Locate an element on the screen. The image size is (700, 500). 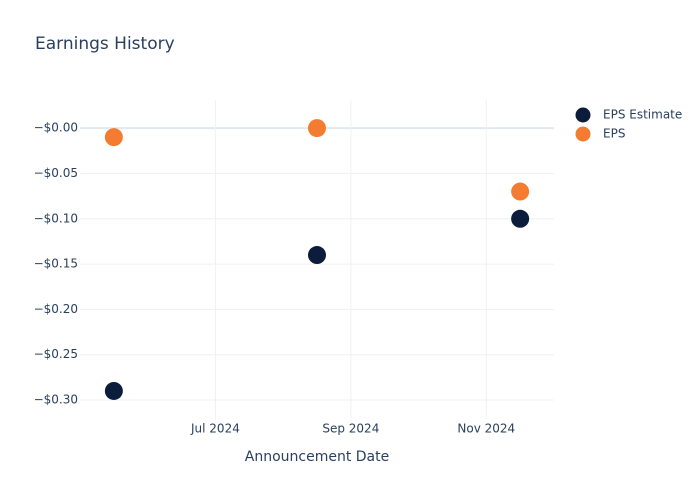
x-axis-title: Announcement Date is located at coordinates (317, 457).